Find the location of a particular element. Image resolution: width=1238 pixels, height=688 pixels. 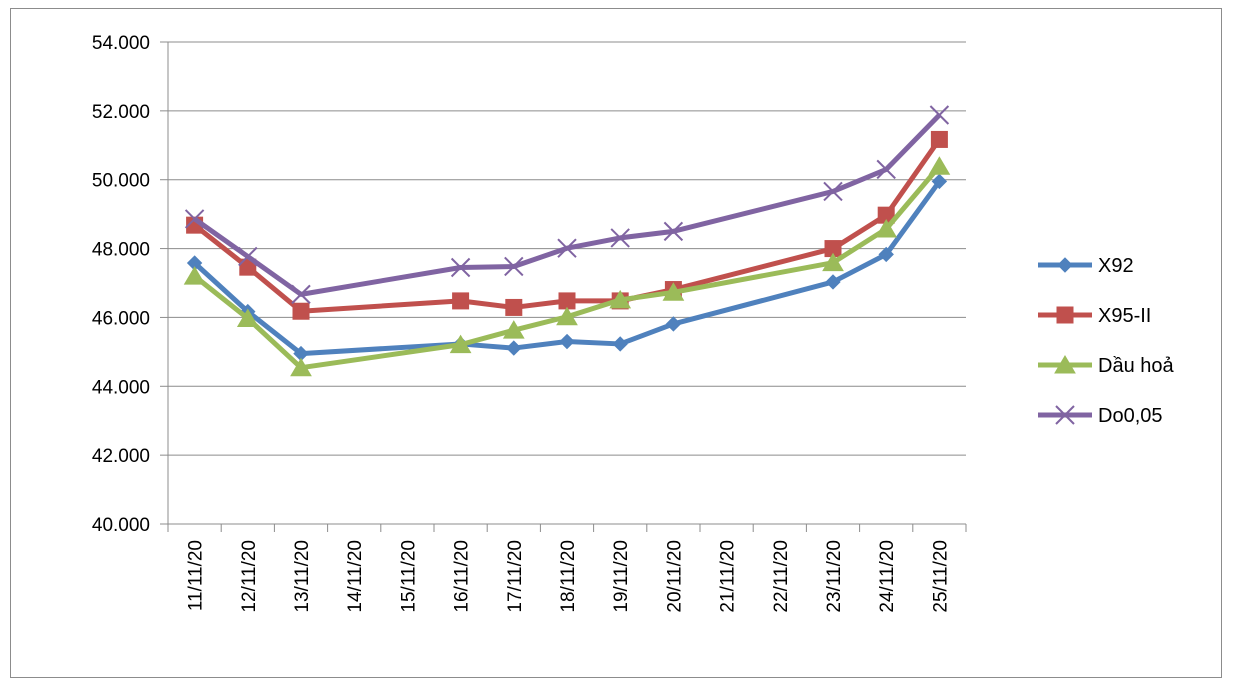

x-tick-label: 11/11/20 is located at coordinates (196, 575).